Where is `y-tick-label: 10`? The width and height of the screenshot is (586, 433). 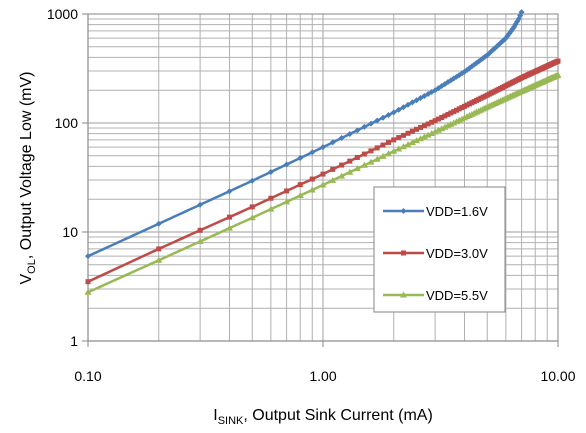
y-tick-label: 10 is located at coordinates (70, 232).